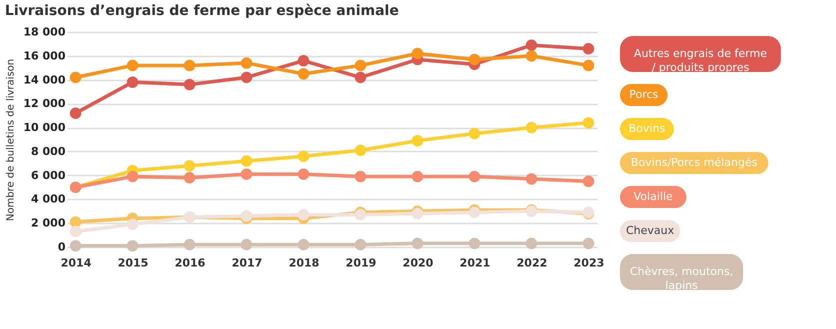  I want to click on x-tick-label: 2014, so click(76, 263).